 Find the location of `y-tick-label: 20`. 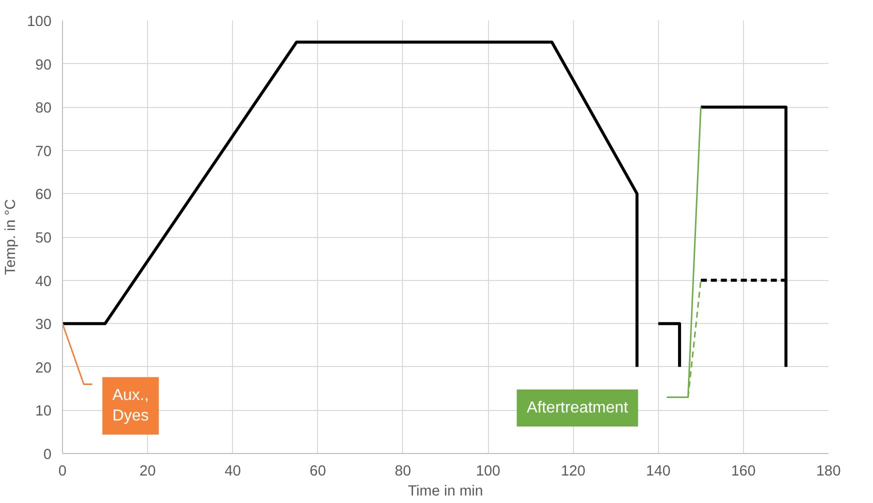

y-tick-label: 20 is located at coordinates (43, 368).